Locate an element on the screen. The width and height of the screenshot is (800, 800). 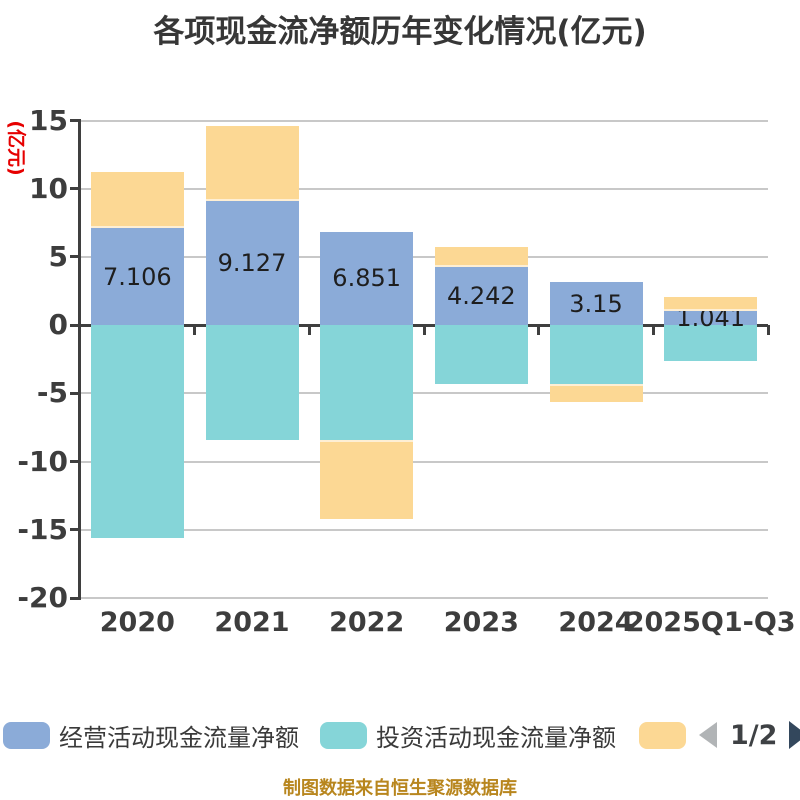
y-axis-tick-label: -5 is located at coordinates (52, 393).